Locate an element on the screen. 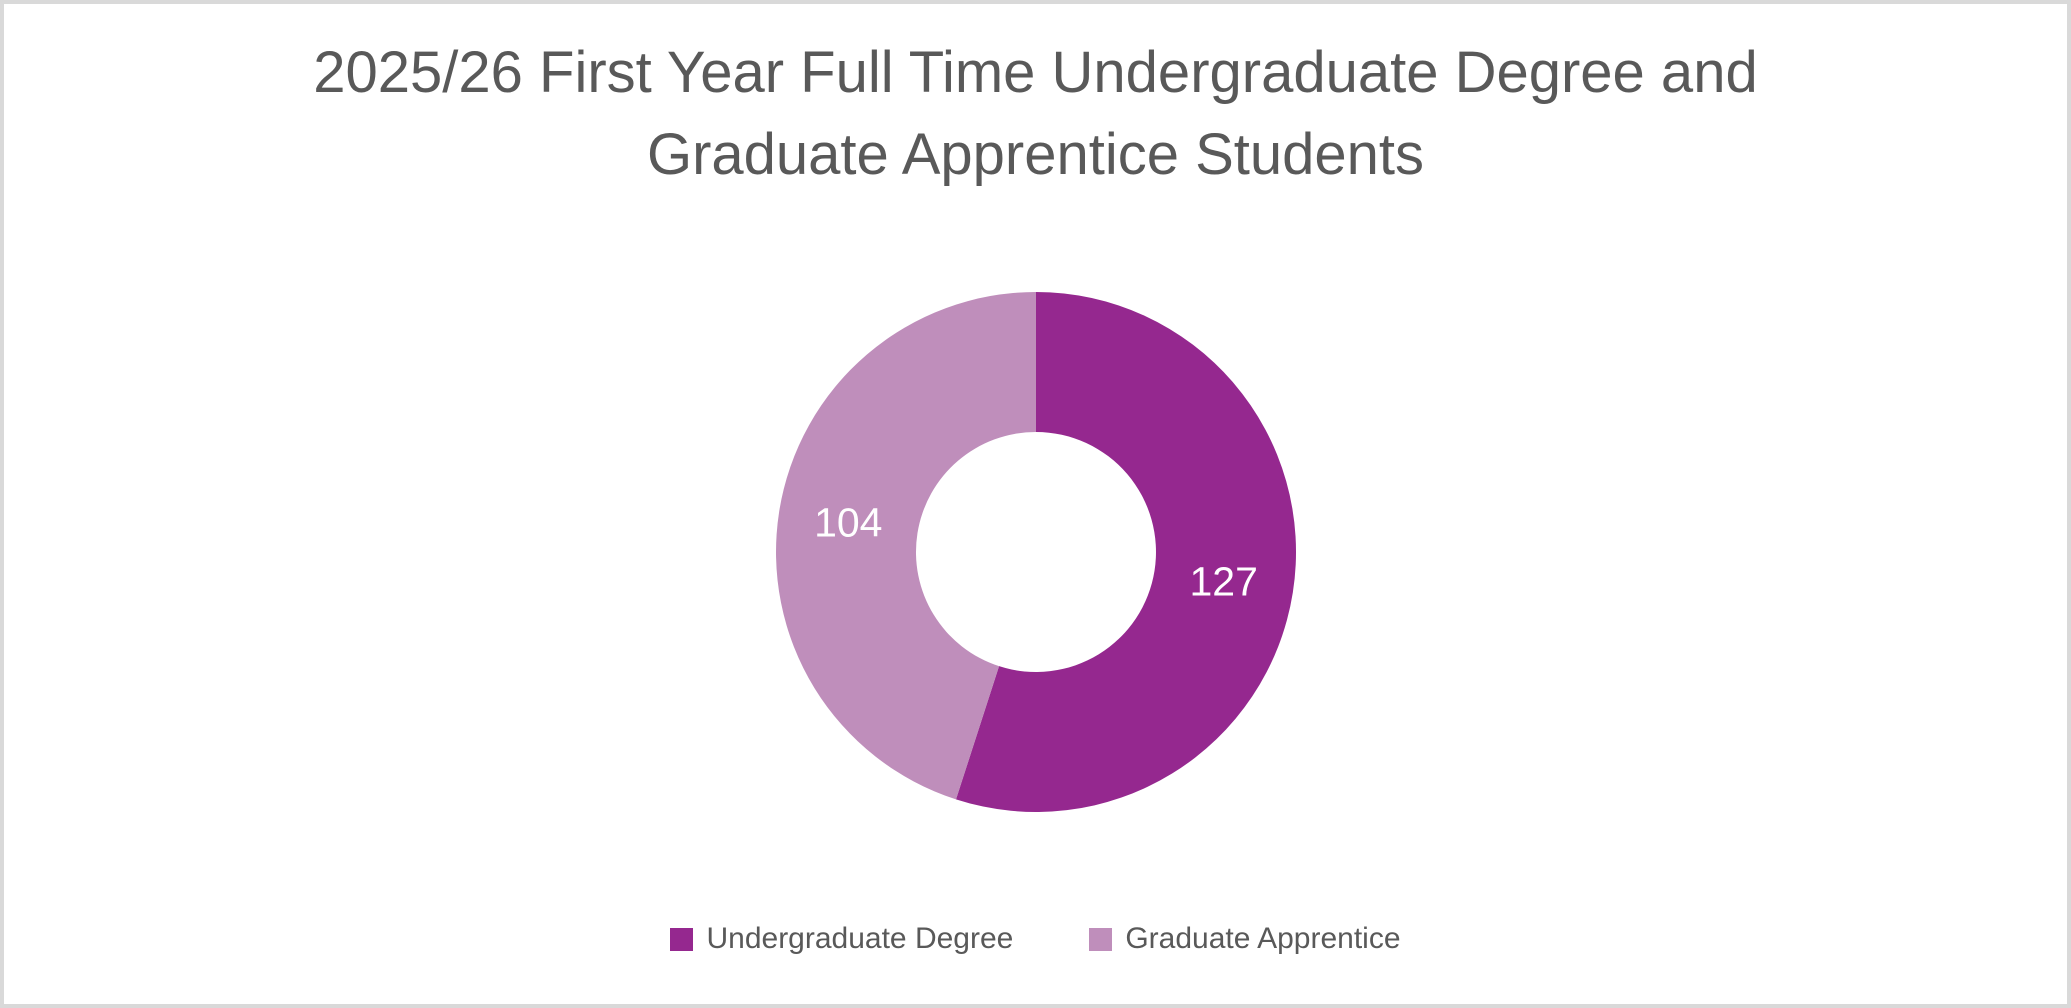 The width and height of the screenshot is (2071, 1008). donut-slice-graduate-apprentice is located at coordinates (906, 546).